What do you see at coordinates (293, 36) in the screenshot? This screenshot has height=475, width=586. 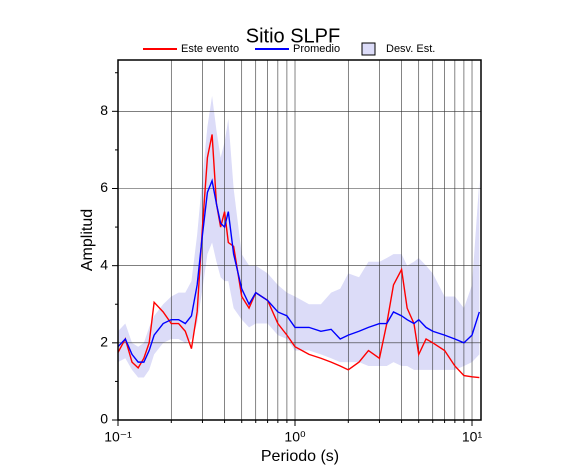 I see `chart-title: Sitio SLPF` at bounding box center [293, 36].